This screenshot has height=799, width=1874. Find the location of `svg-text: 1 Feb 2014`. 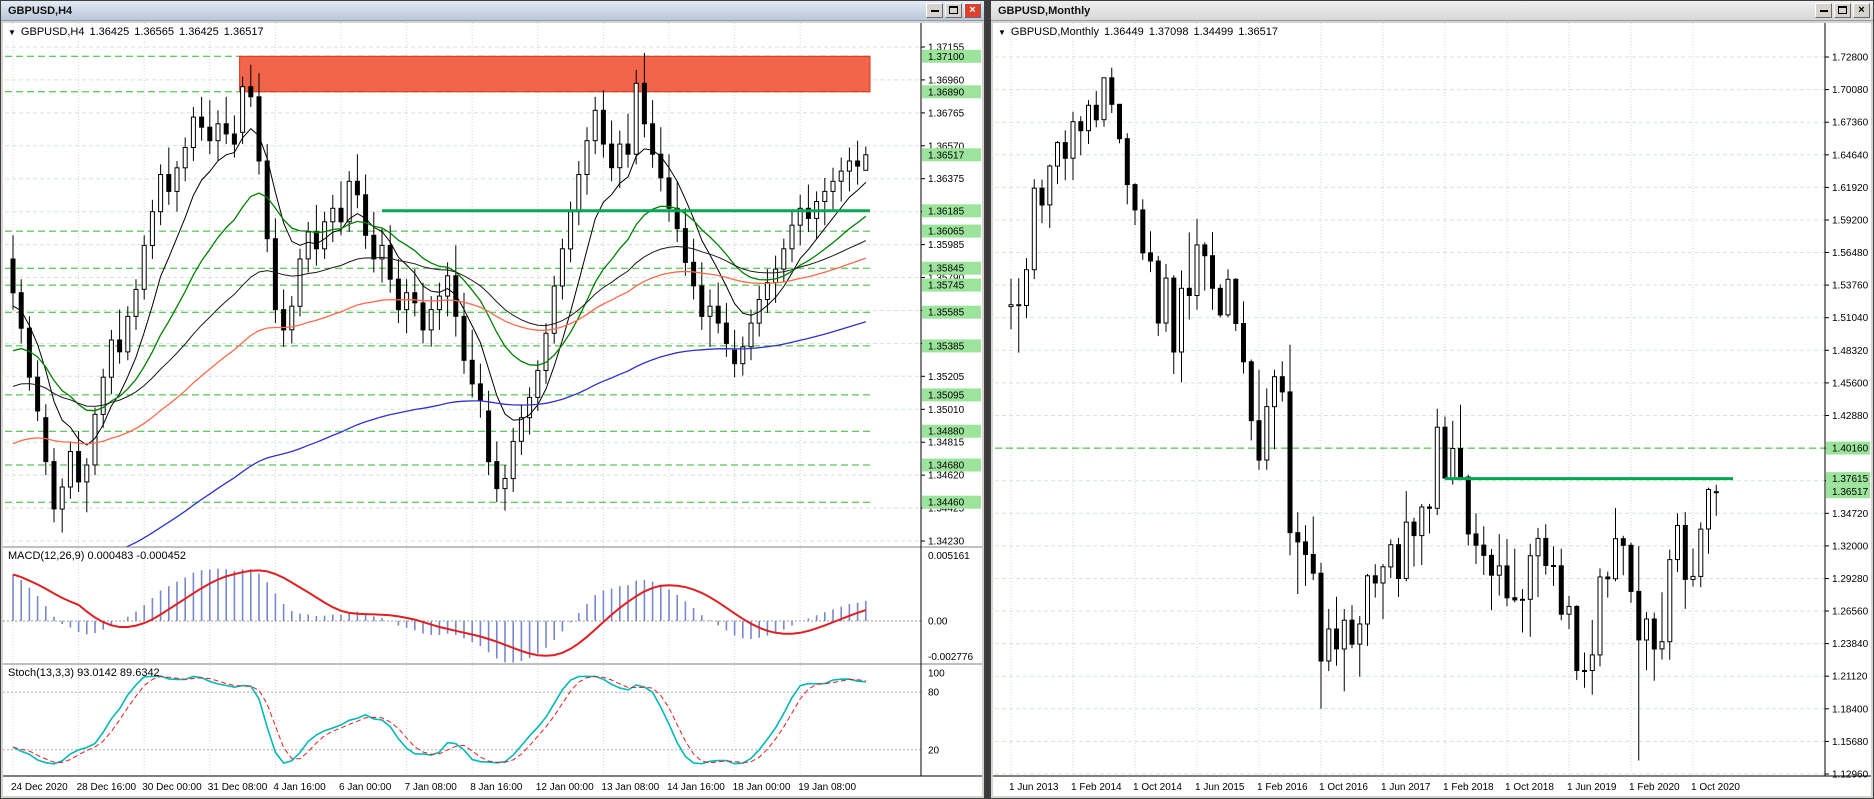

svg-text: 1 Feb 2014 is located at coordinates (1096, 787).